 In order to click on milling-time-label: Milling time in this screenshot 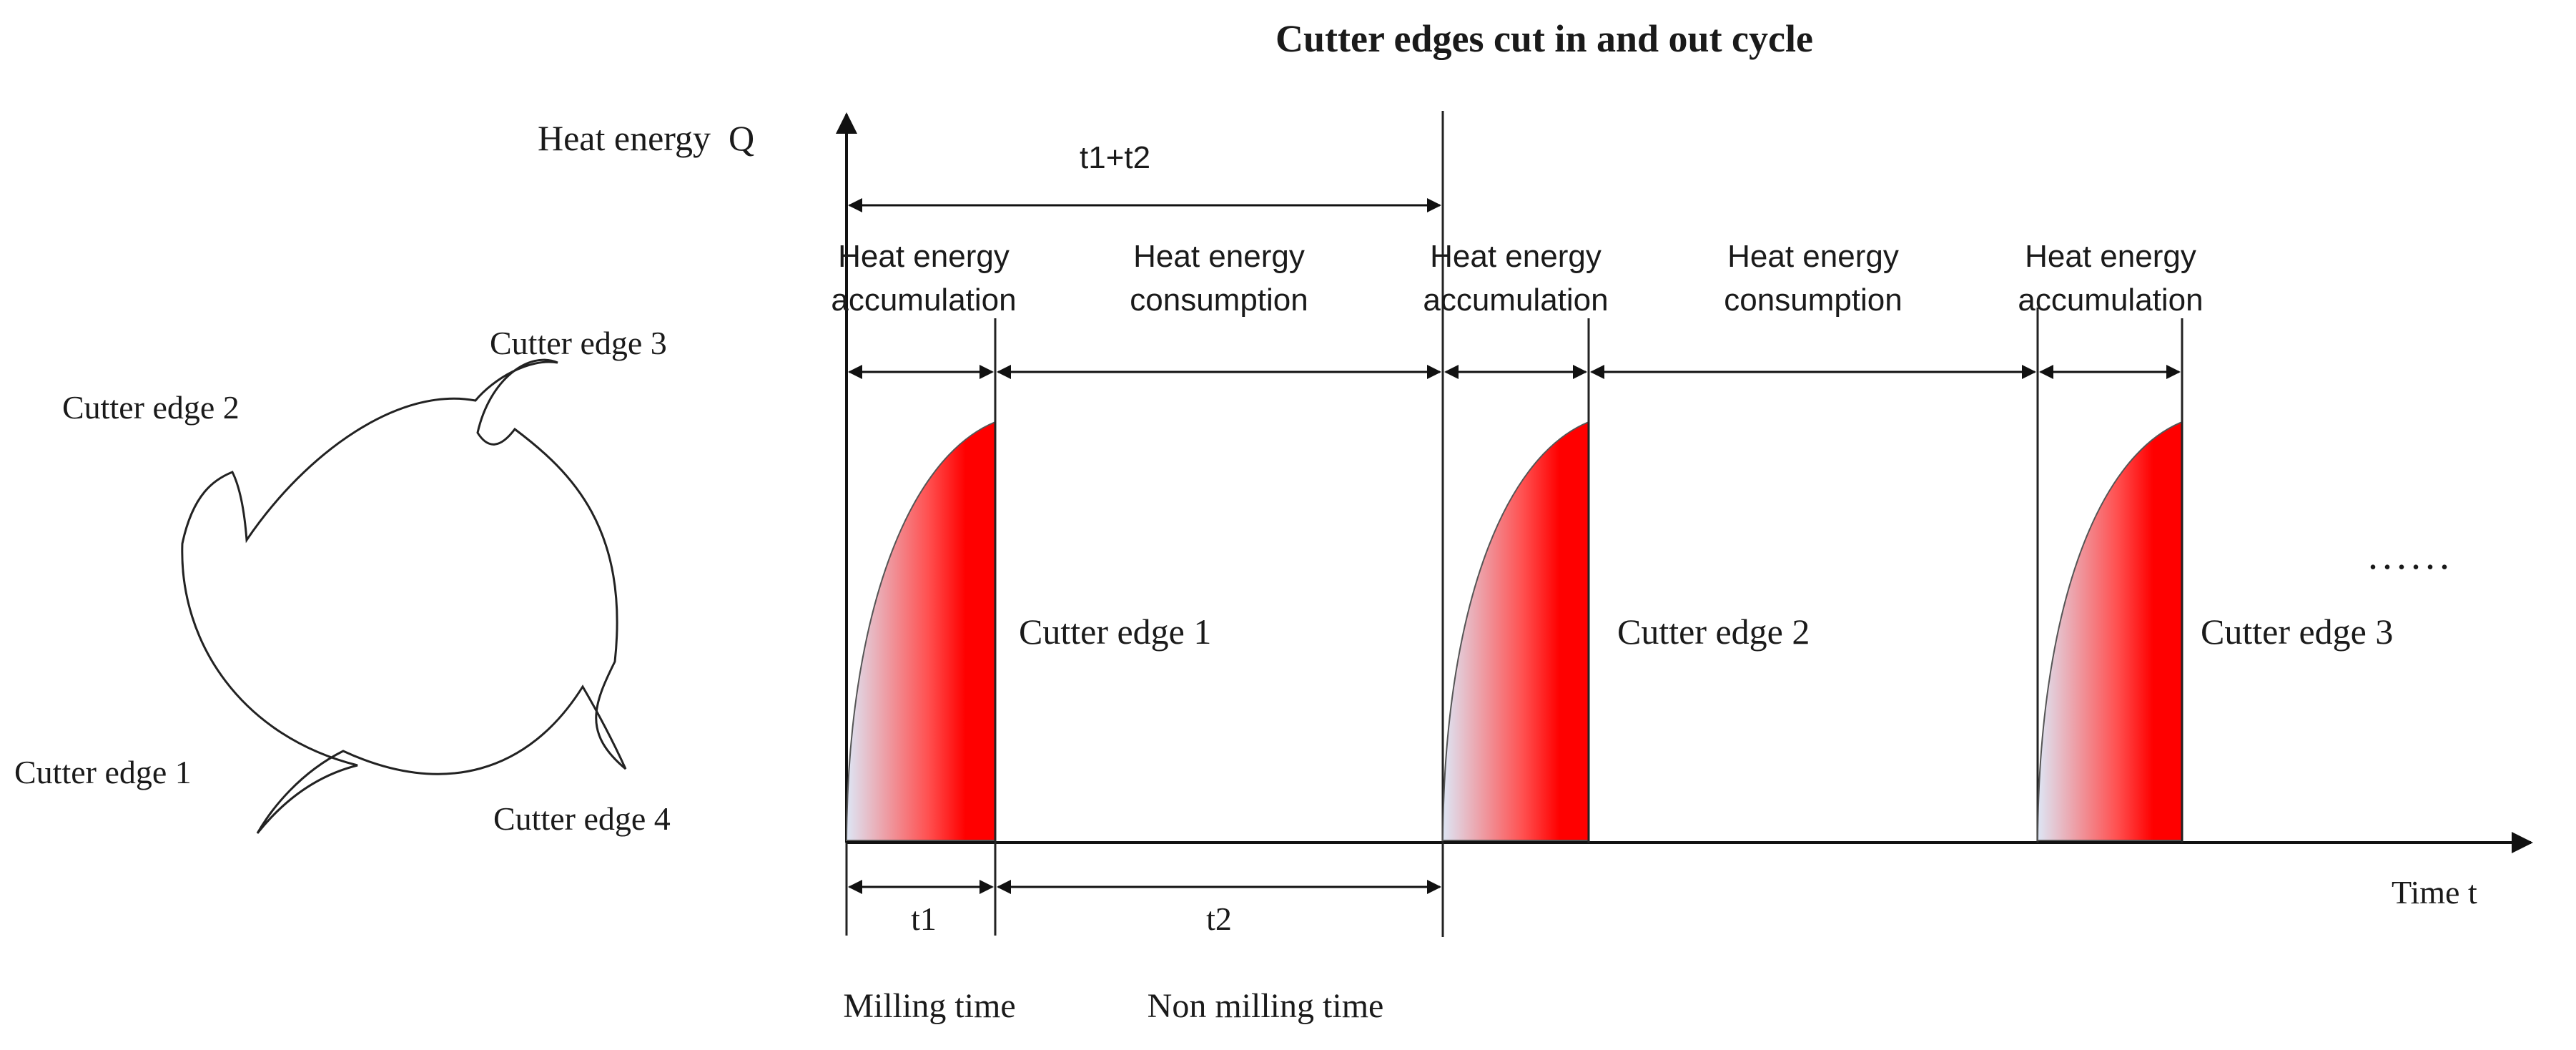, I will do `click(929, 1006)`.